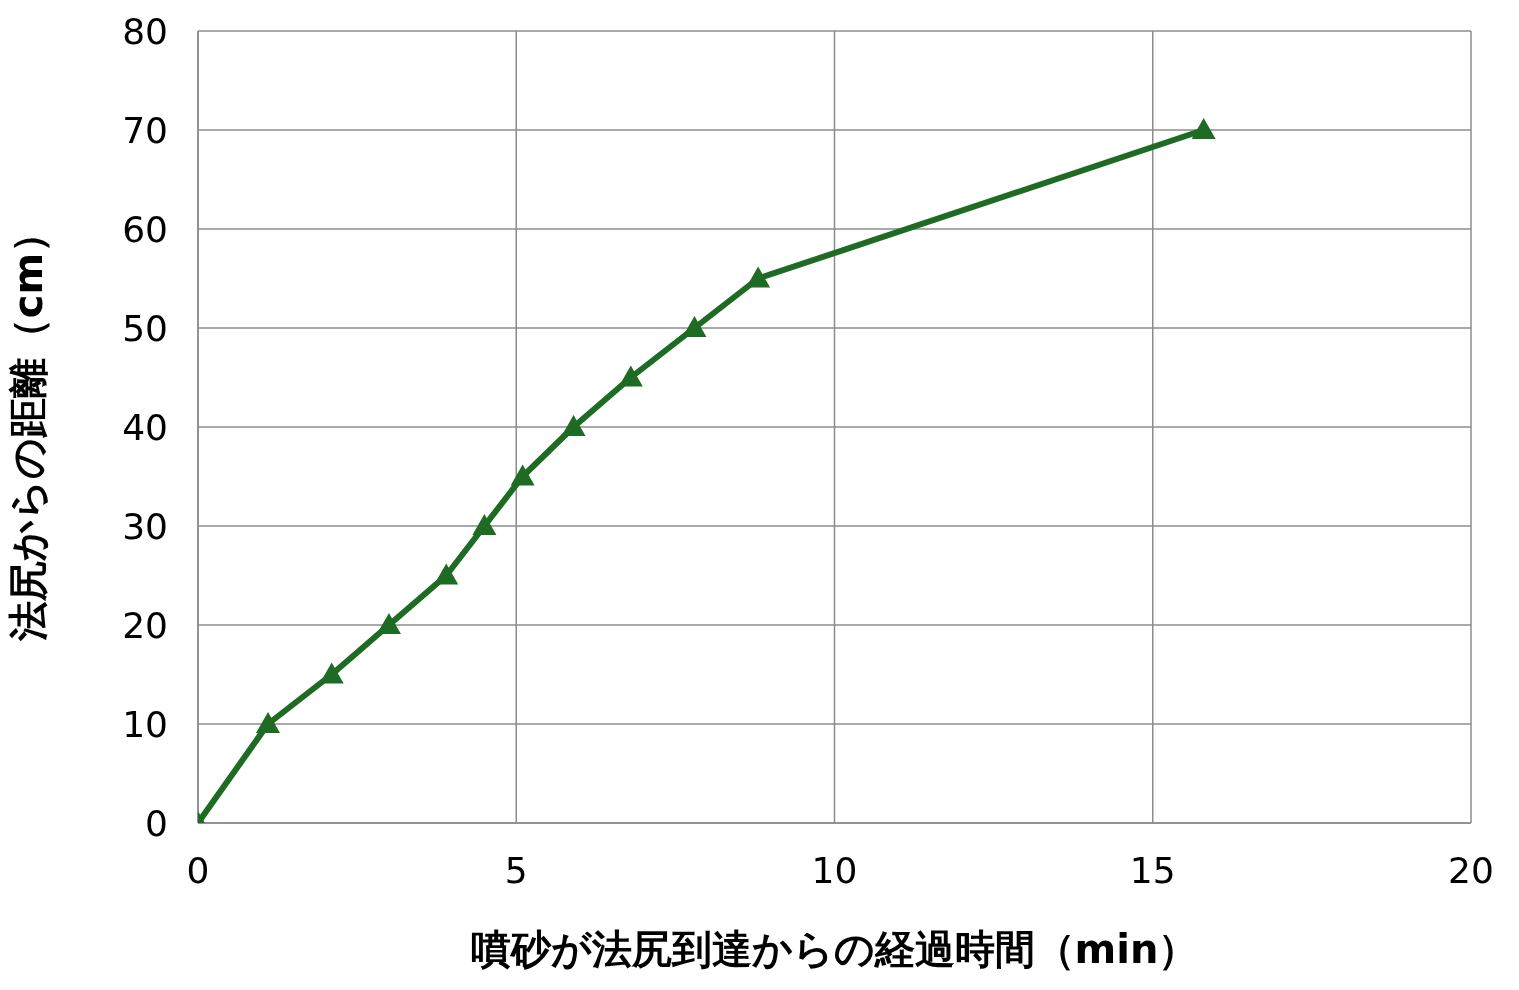  I want to click on y-tick-label: 80, so click(145, 31).